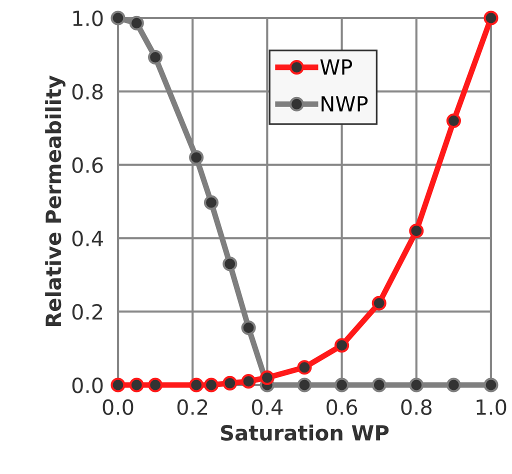 This screenshot has height=474, width=512. I want to click on x-tick-label: 0.0, so click(118, 407).